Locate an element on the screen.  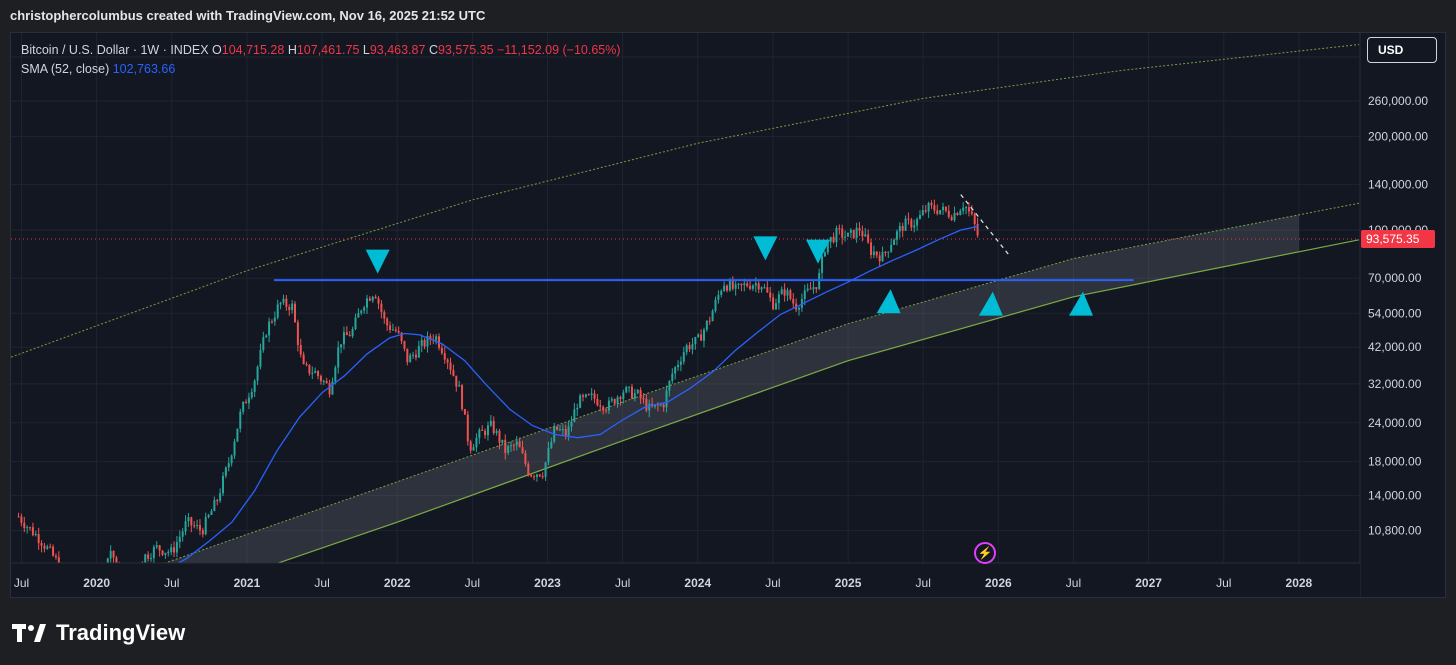
x-tick-label: 2028 is located at coordinates (1299, 583).